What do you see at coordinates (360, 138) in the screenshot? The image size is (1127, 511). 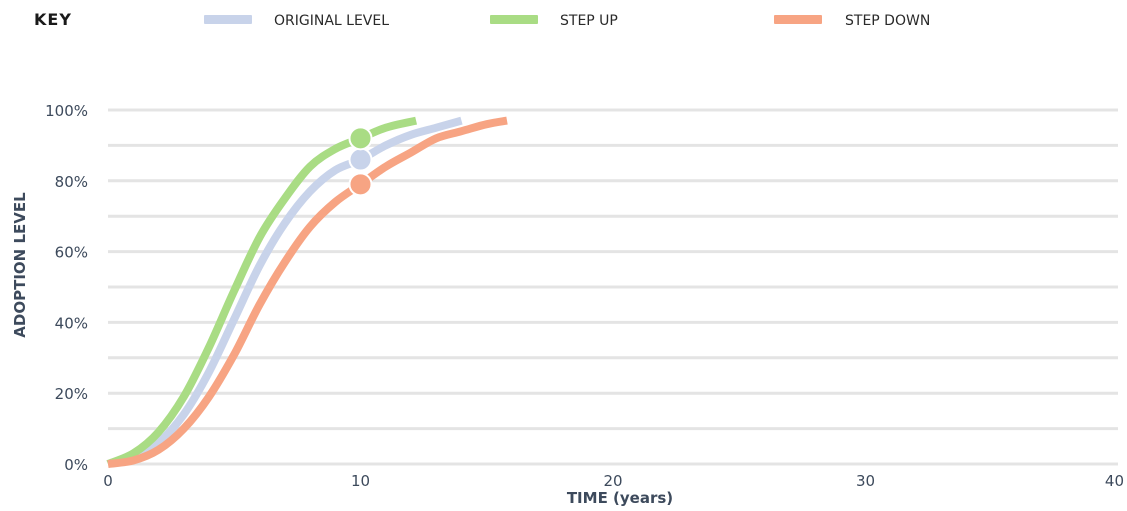 I see `marker-step-up` at bounding box center [360, 138].